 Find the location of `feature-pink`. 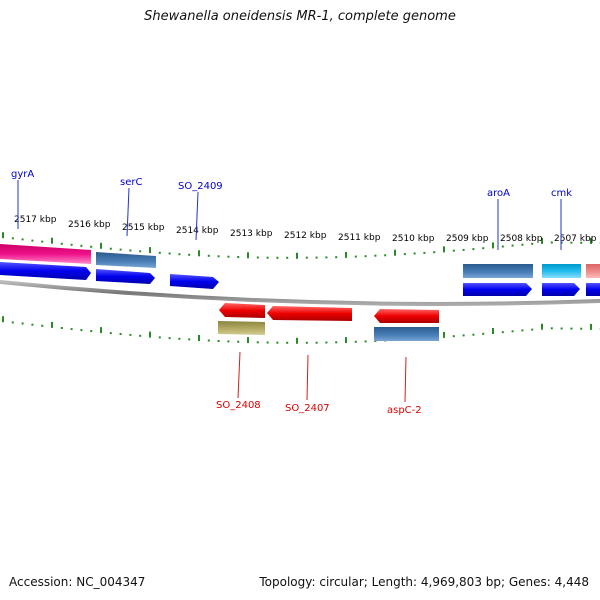

feature-pink is located at coordinates (45, 254).